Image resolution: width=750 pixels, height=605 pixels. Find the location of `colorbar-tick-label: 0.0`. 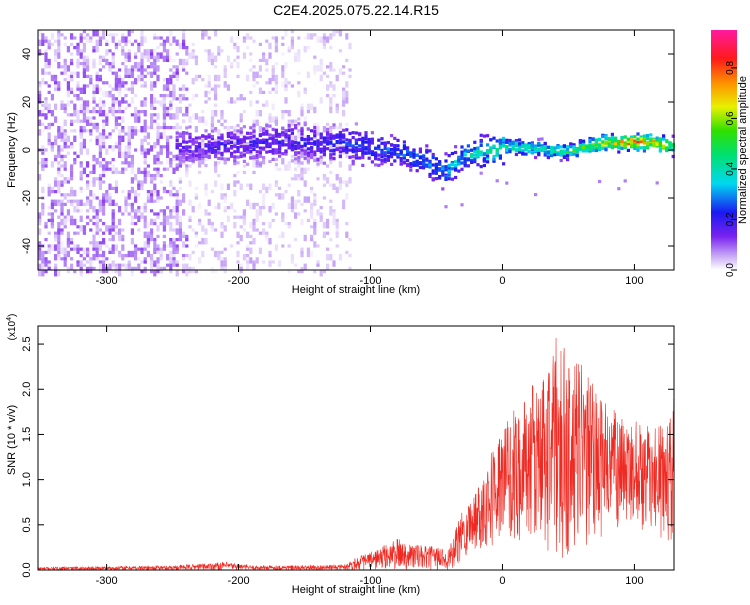

colorbar-tick-label: 0.0 is located at coordinates (730, 270).